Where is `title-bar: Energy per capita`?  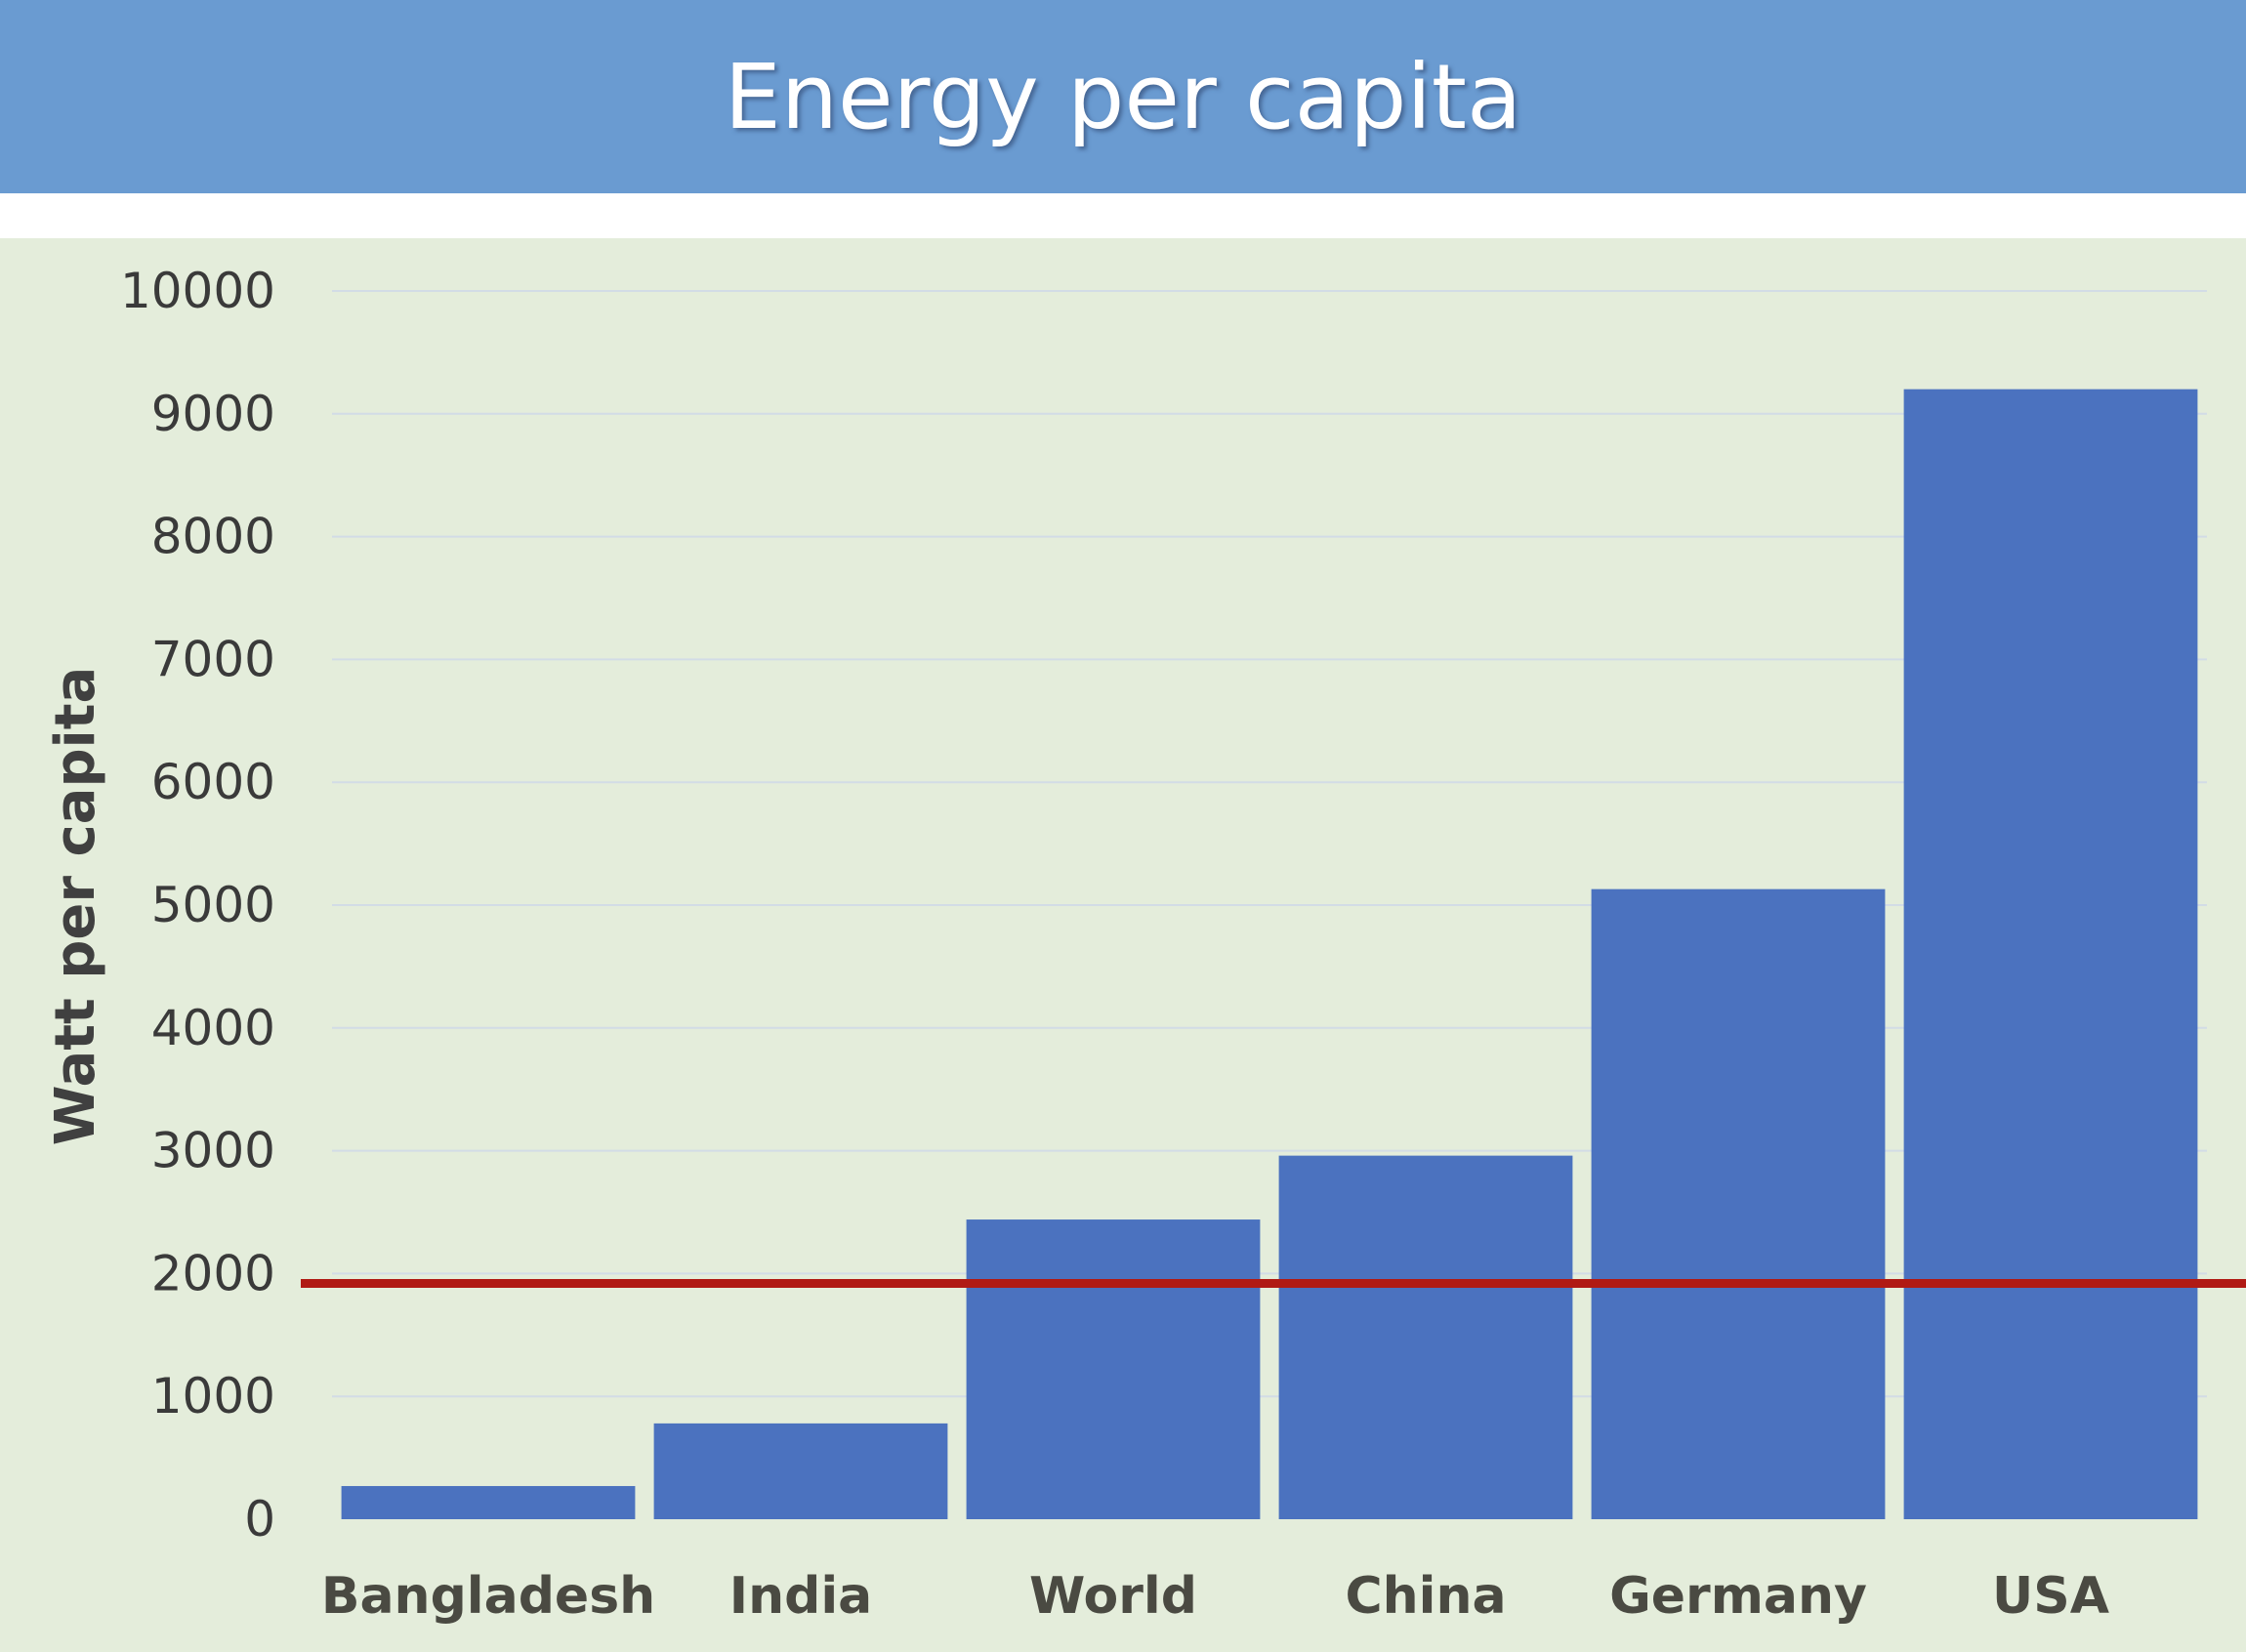 title-bar: Energy per capita is located at coordinates (1123, 96).